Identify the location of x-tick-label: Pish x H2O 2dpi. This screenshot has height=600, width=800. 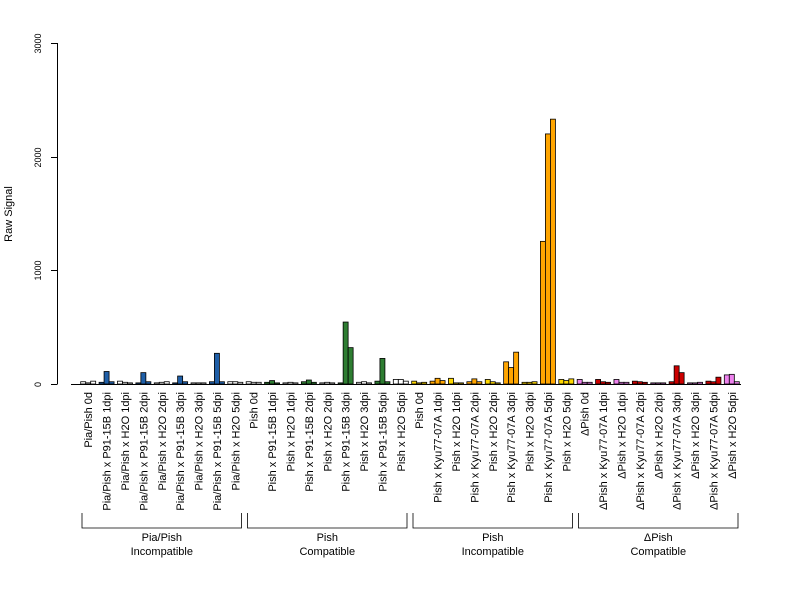
(328, 431).